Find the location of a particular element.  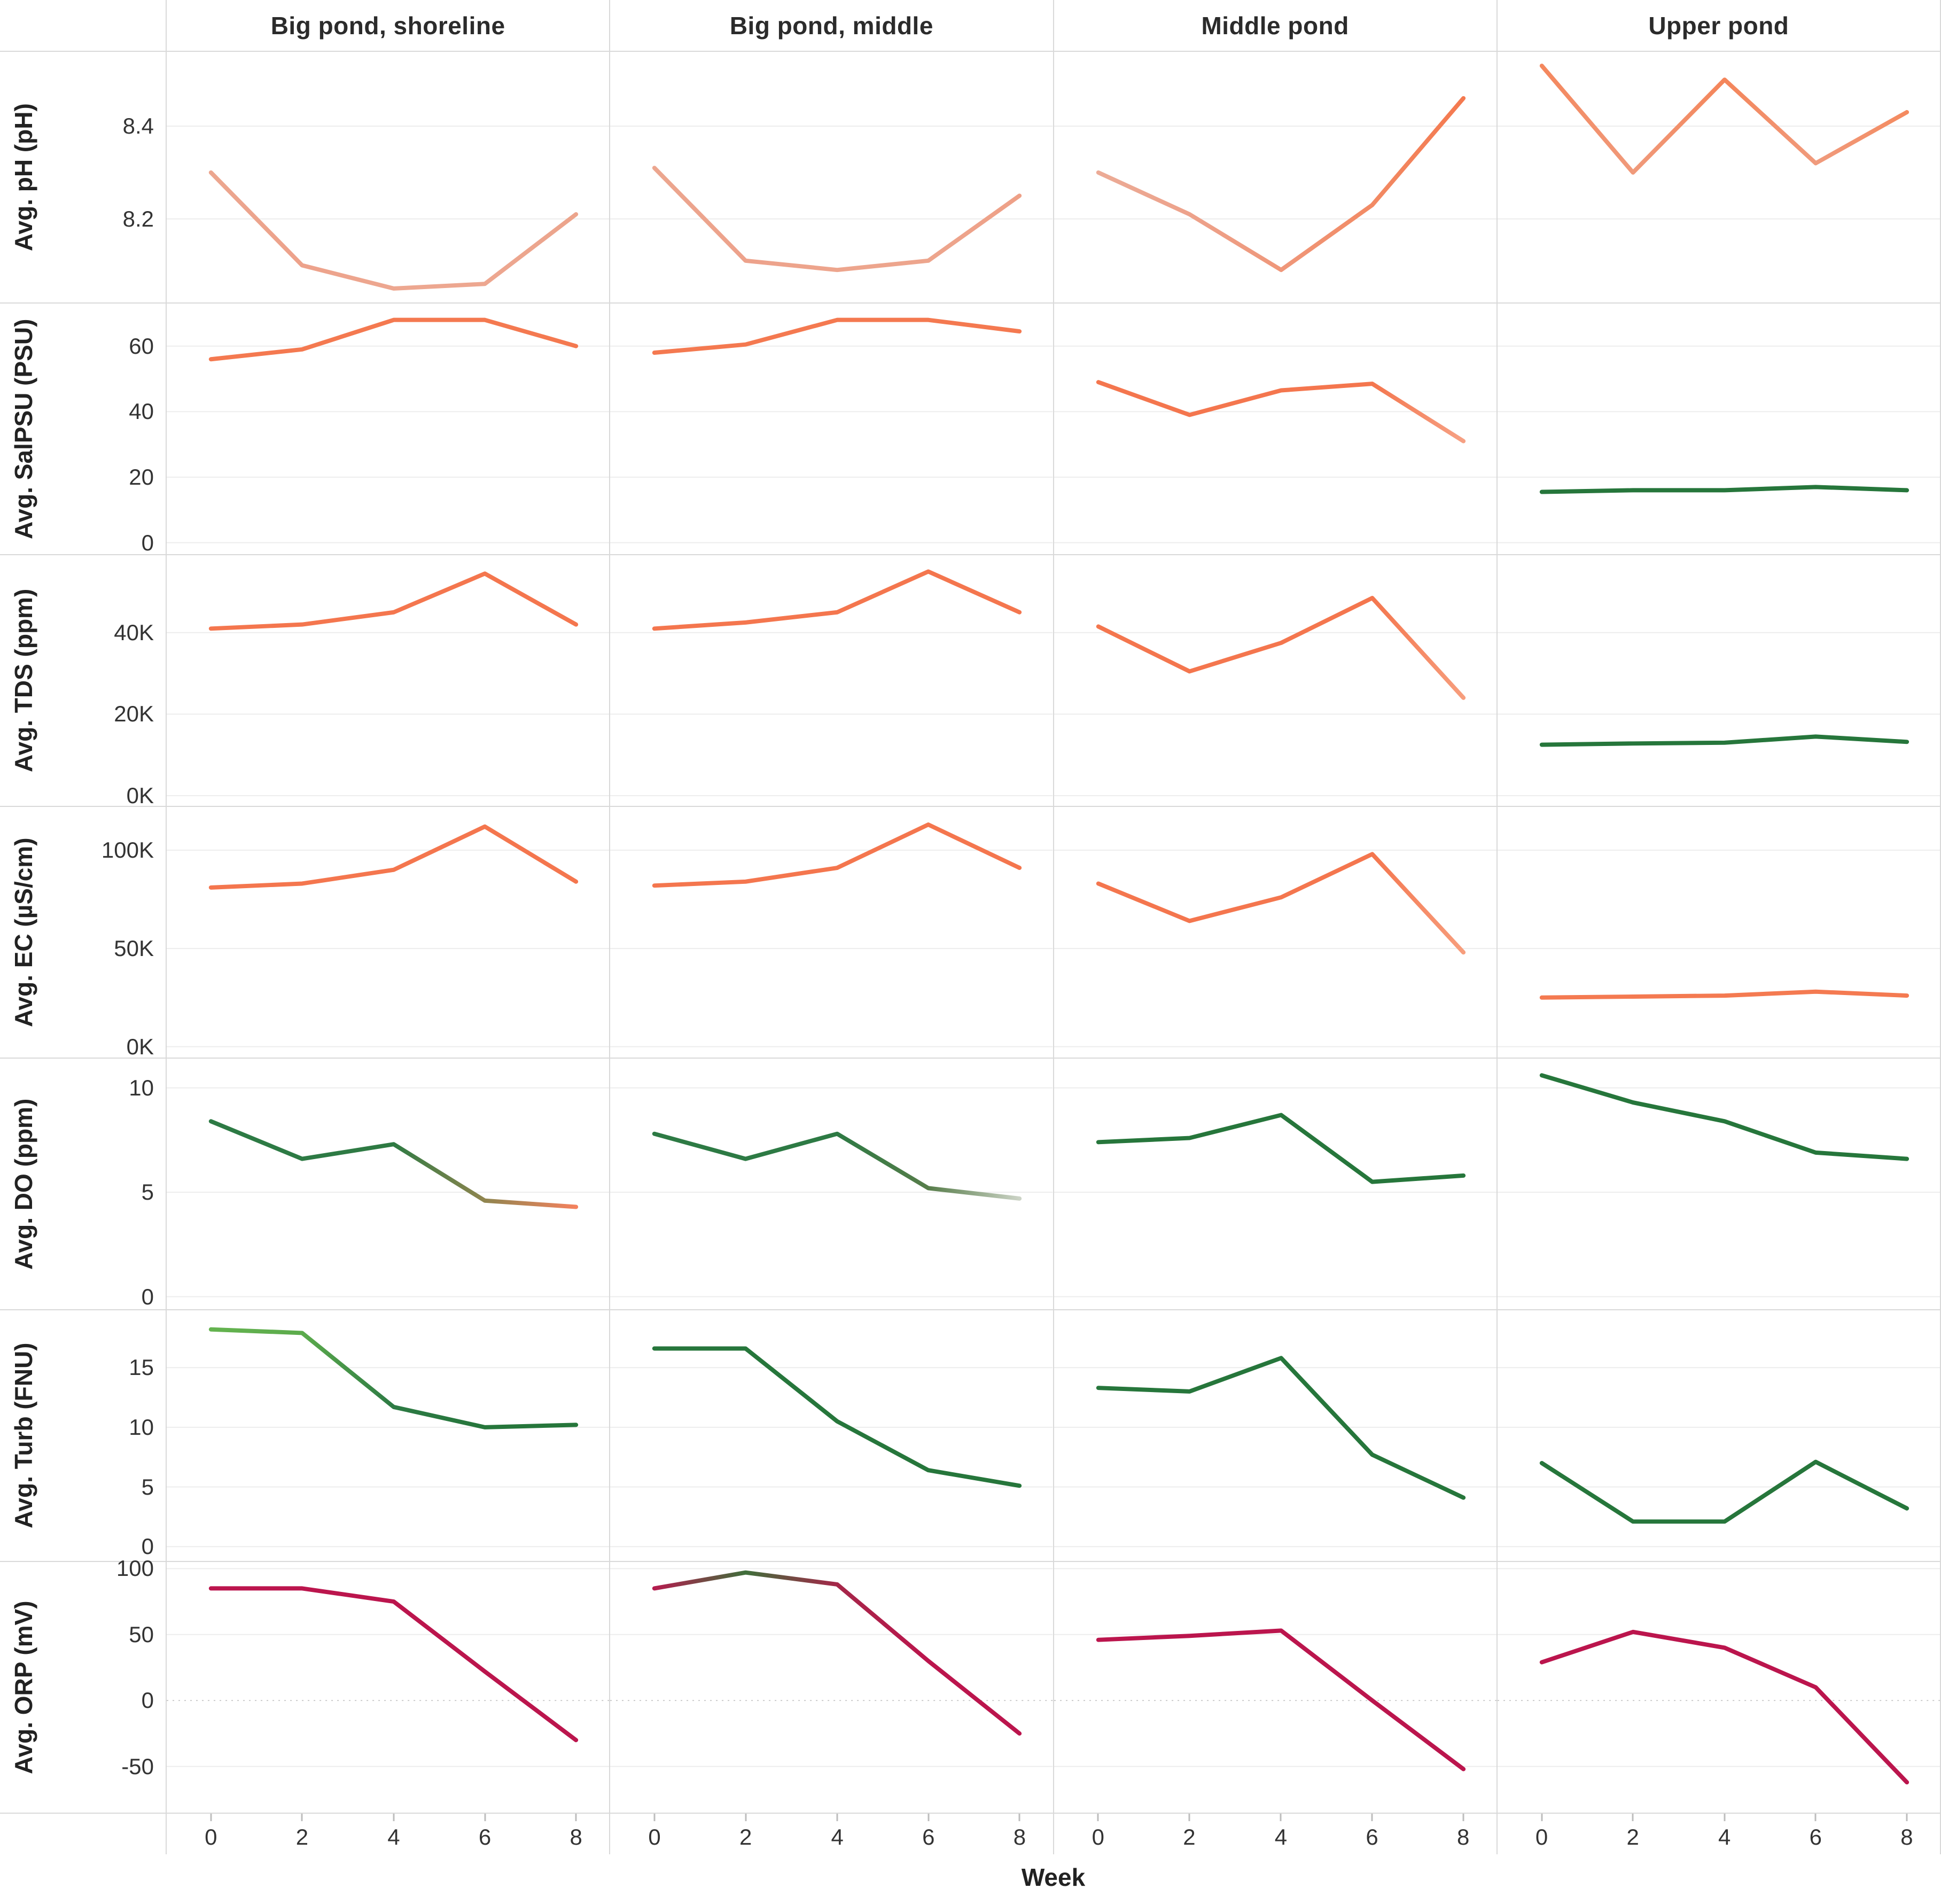

facet-cell-middle-pond-avg-ph-ph is located at coordinates (1274, 177).